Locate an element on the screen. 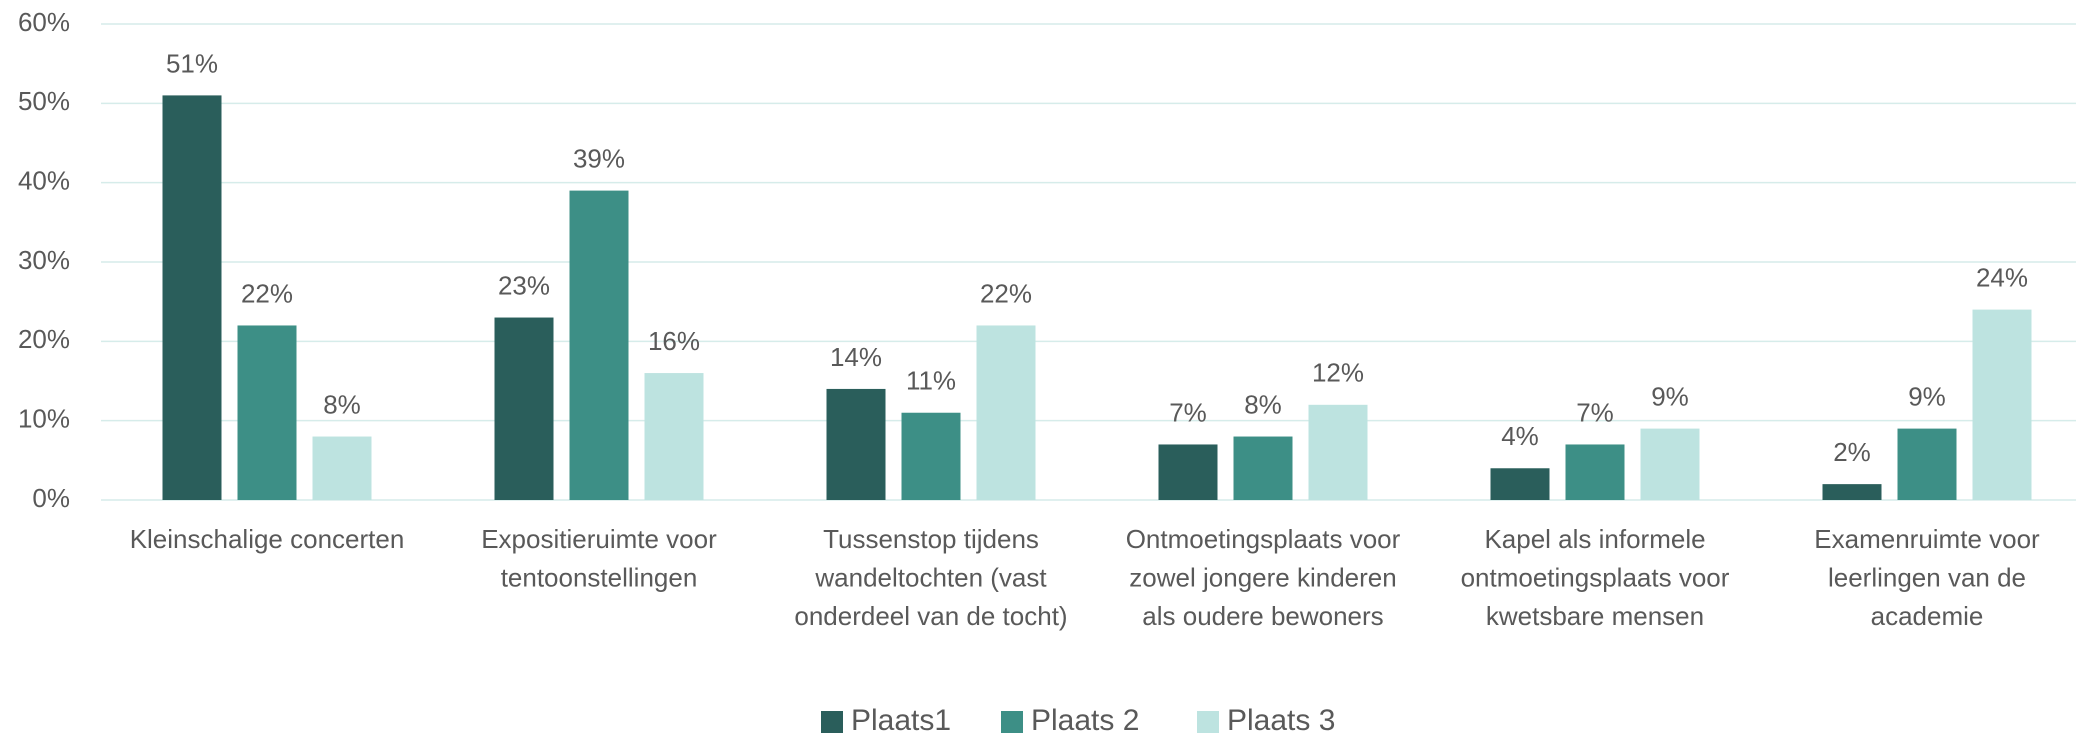  data-label: 11% is located at coordinates (931, 381).